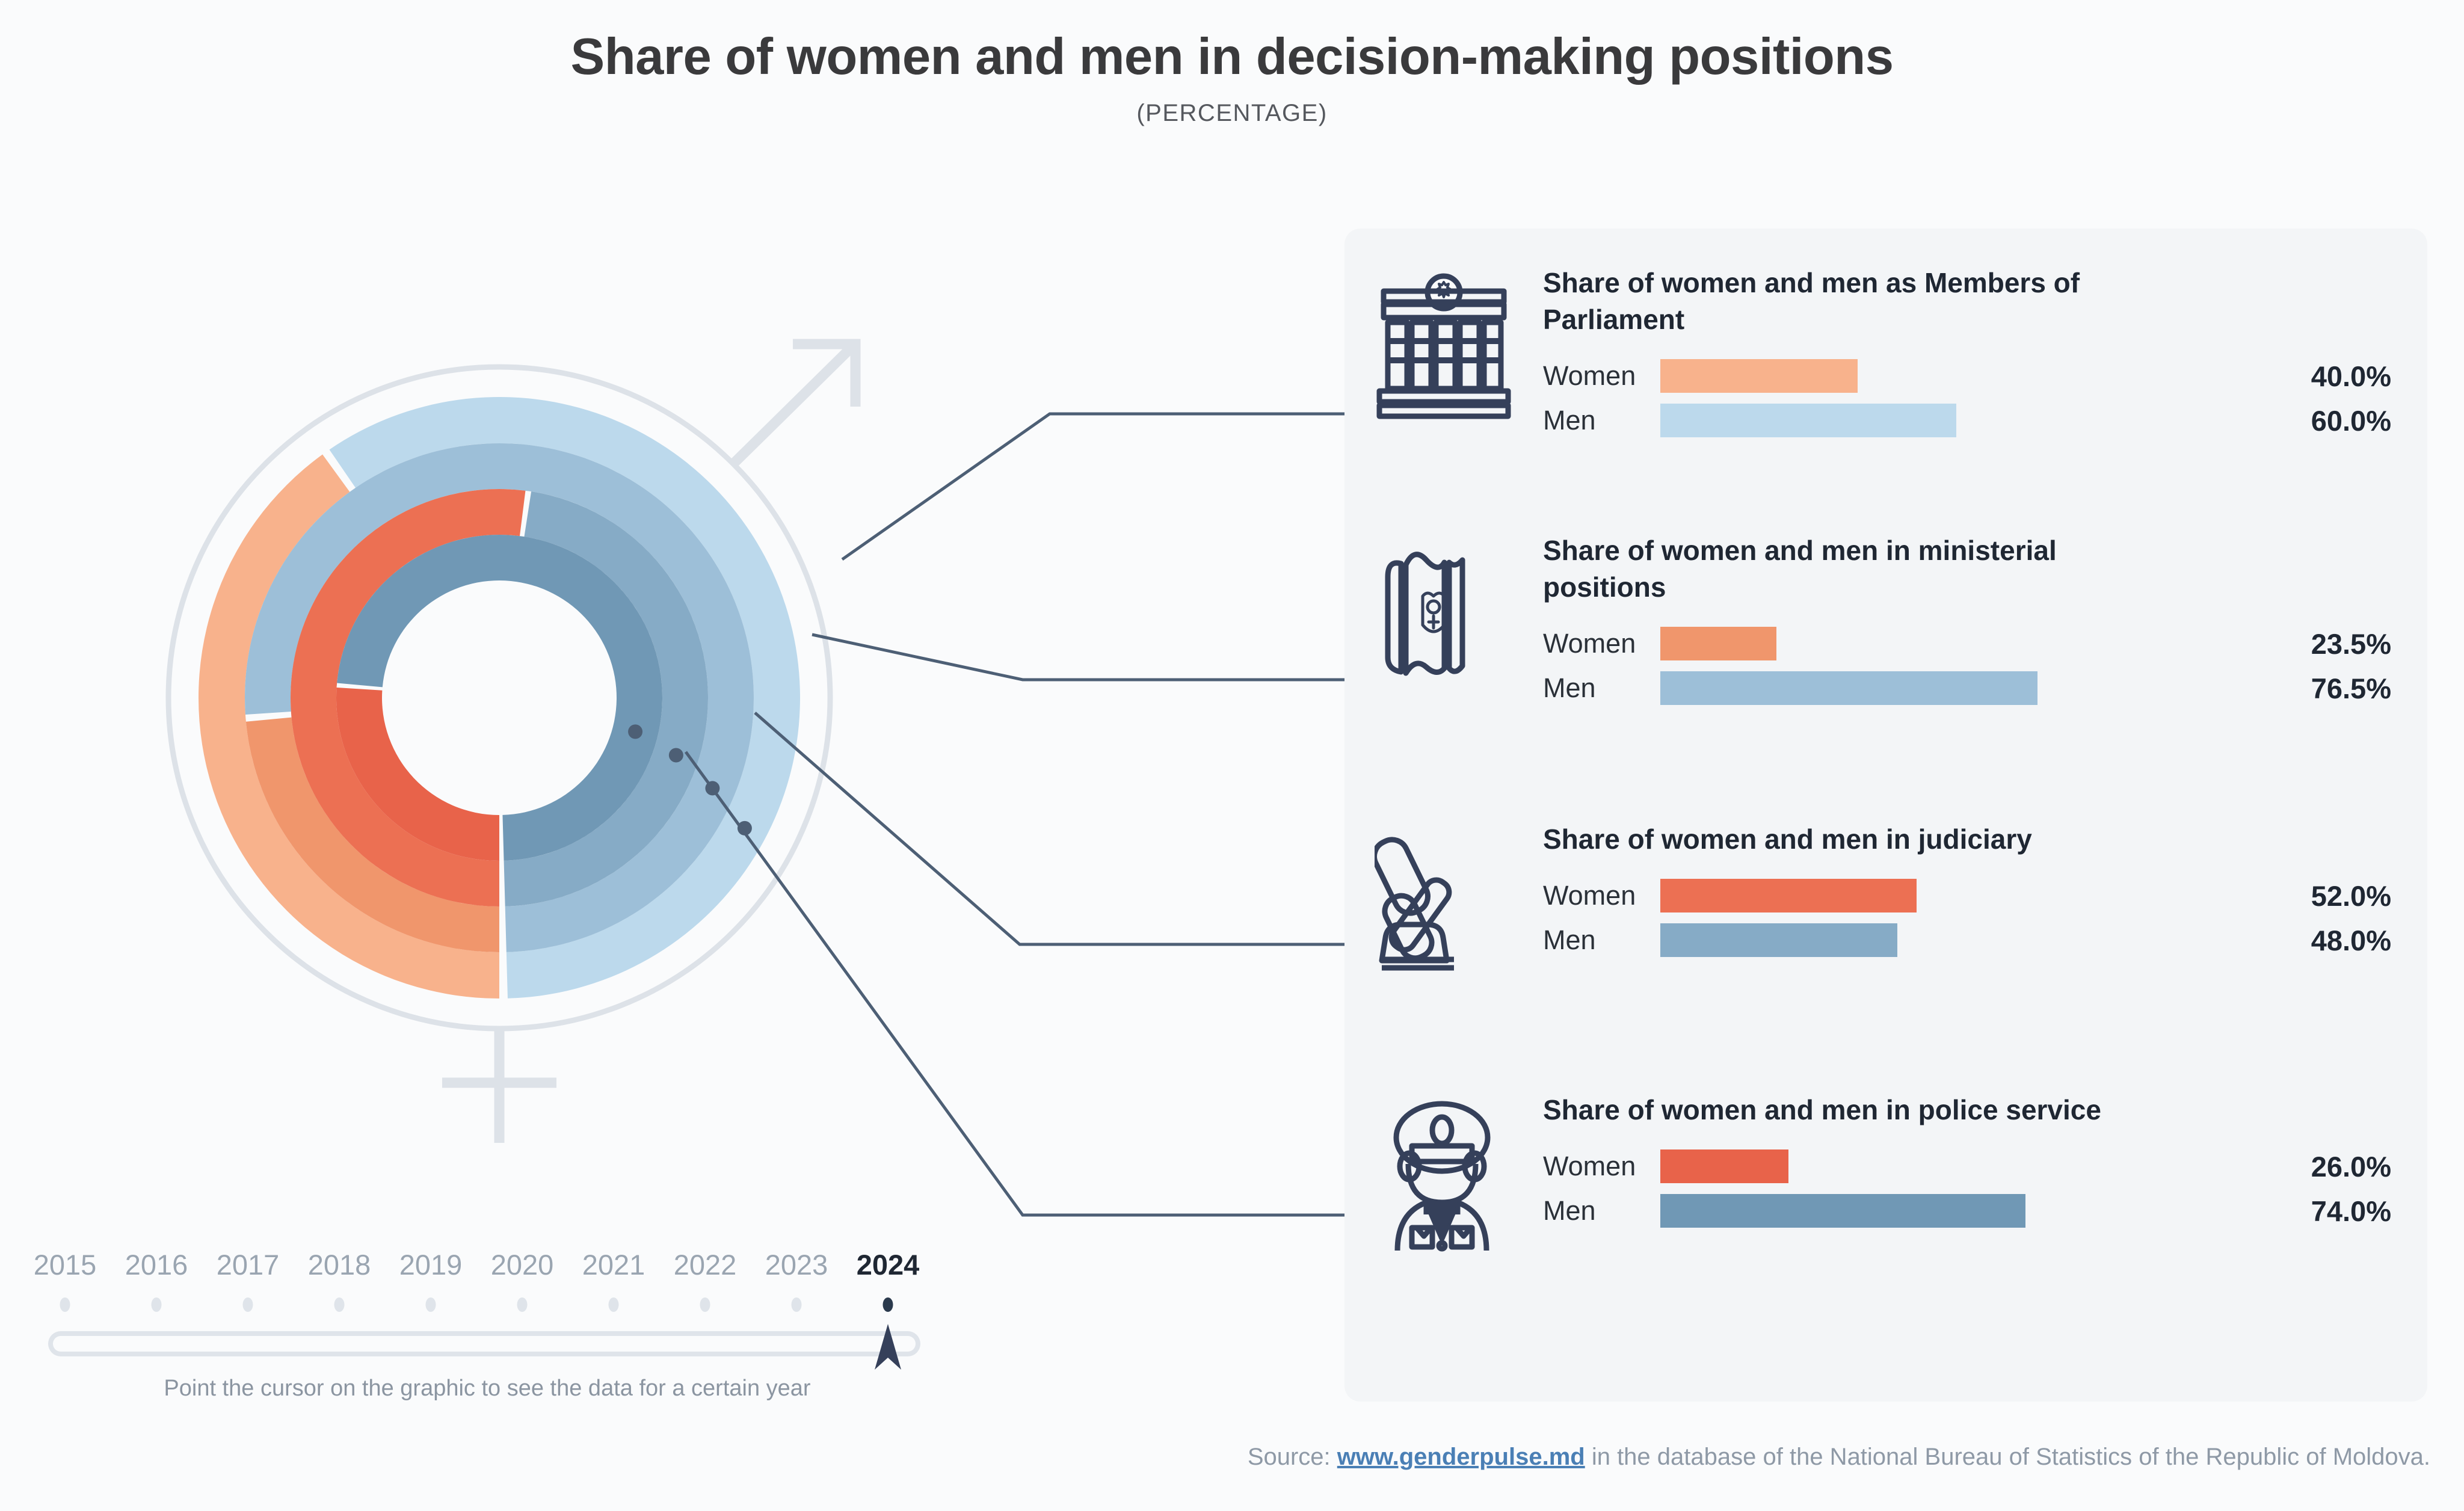 This screenshot has height=1511, width=2464. I want to click on year-label-2019: 2019, so click(431, 1265).